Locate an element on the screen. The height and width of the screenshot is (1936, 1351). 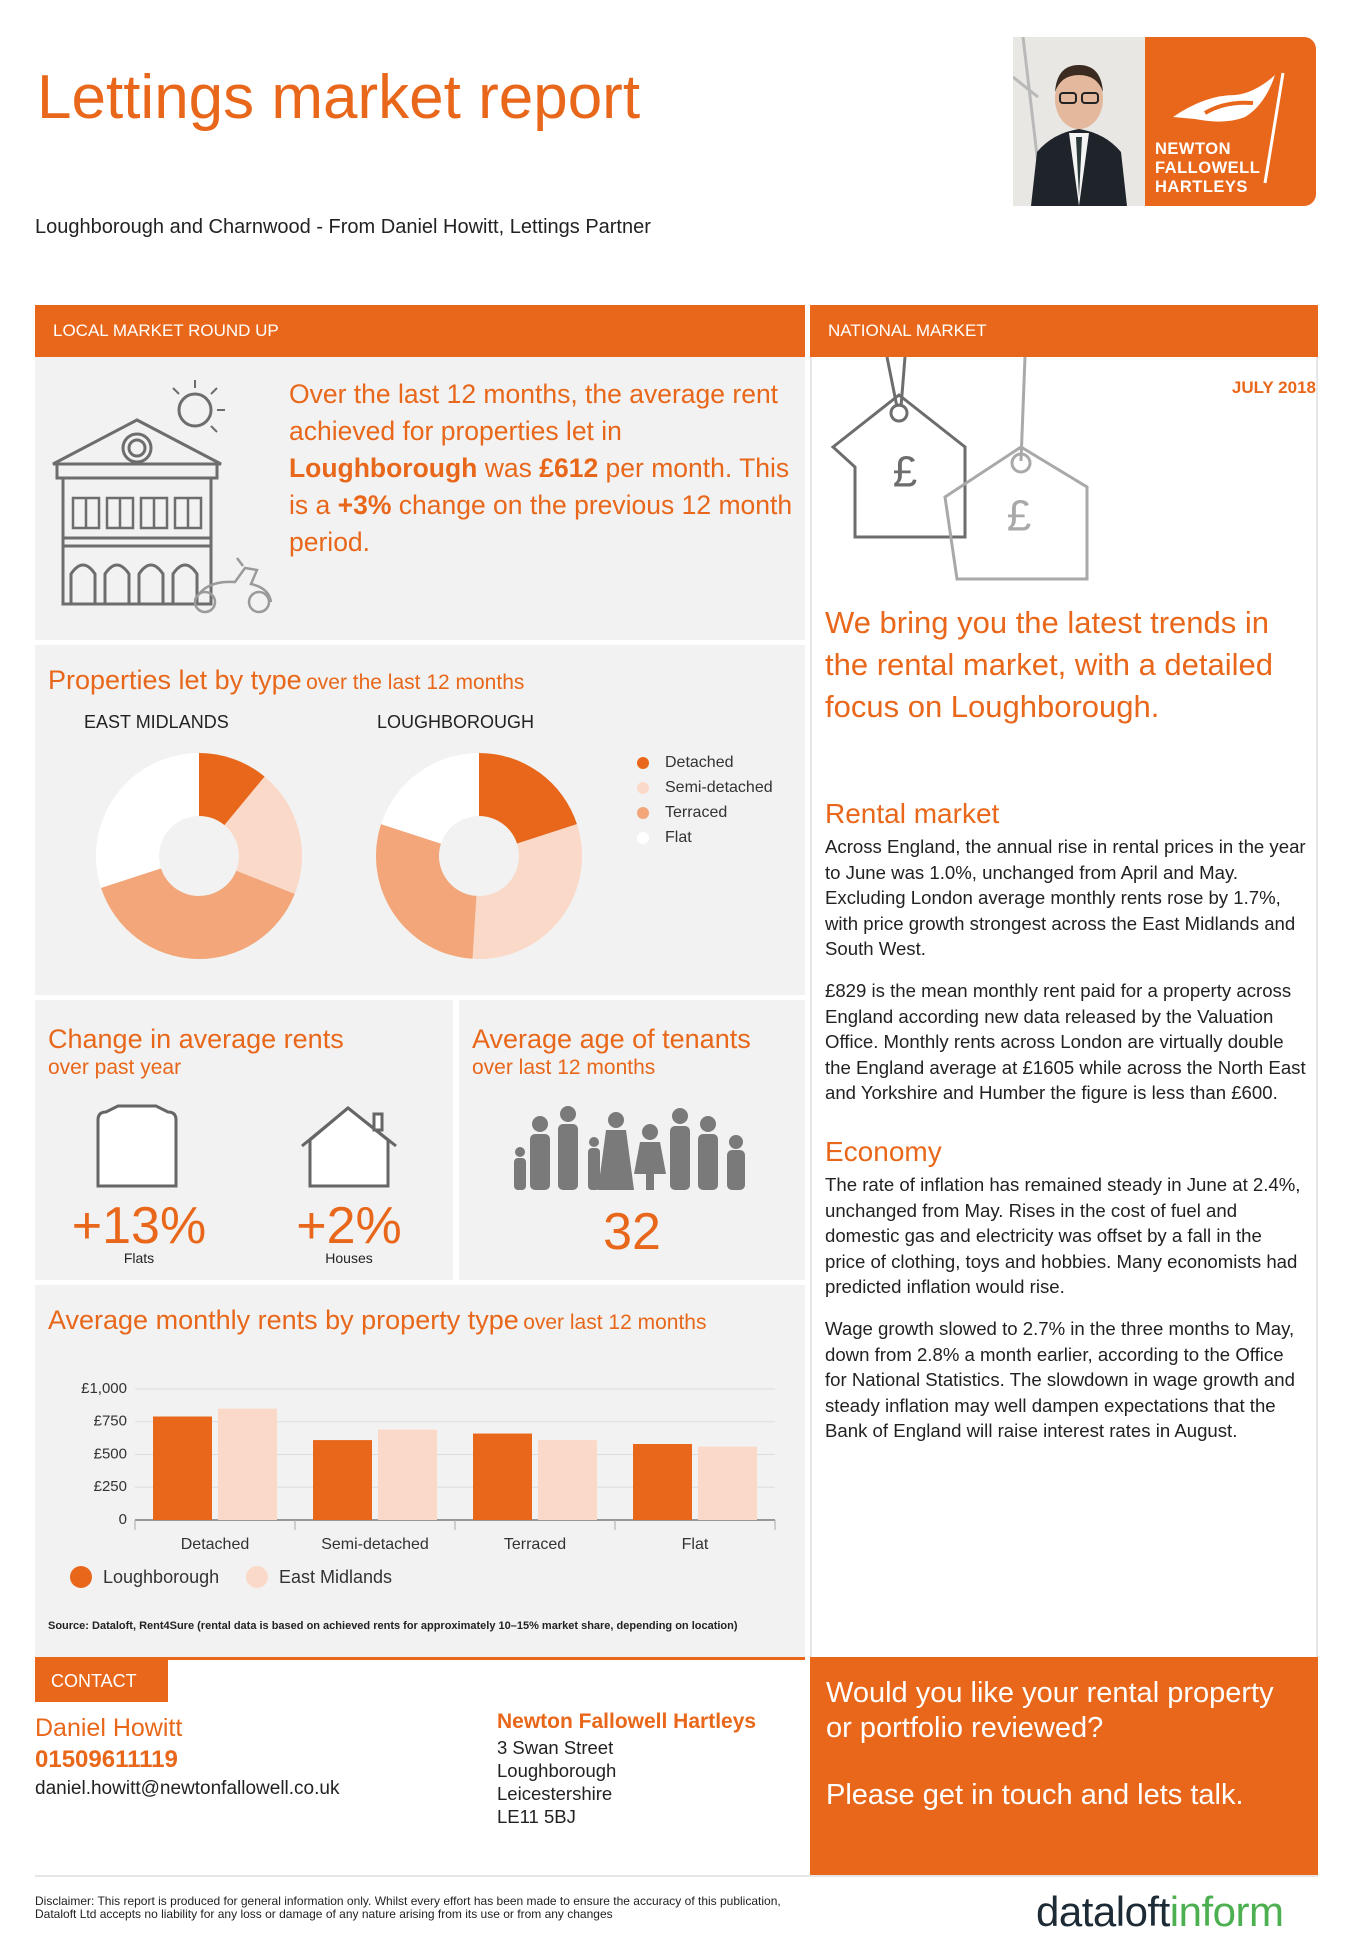
section-heading: Economy is located at coordinates (883, 1151).